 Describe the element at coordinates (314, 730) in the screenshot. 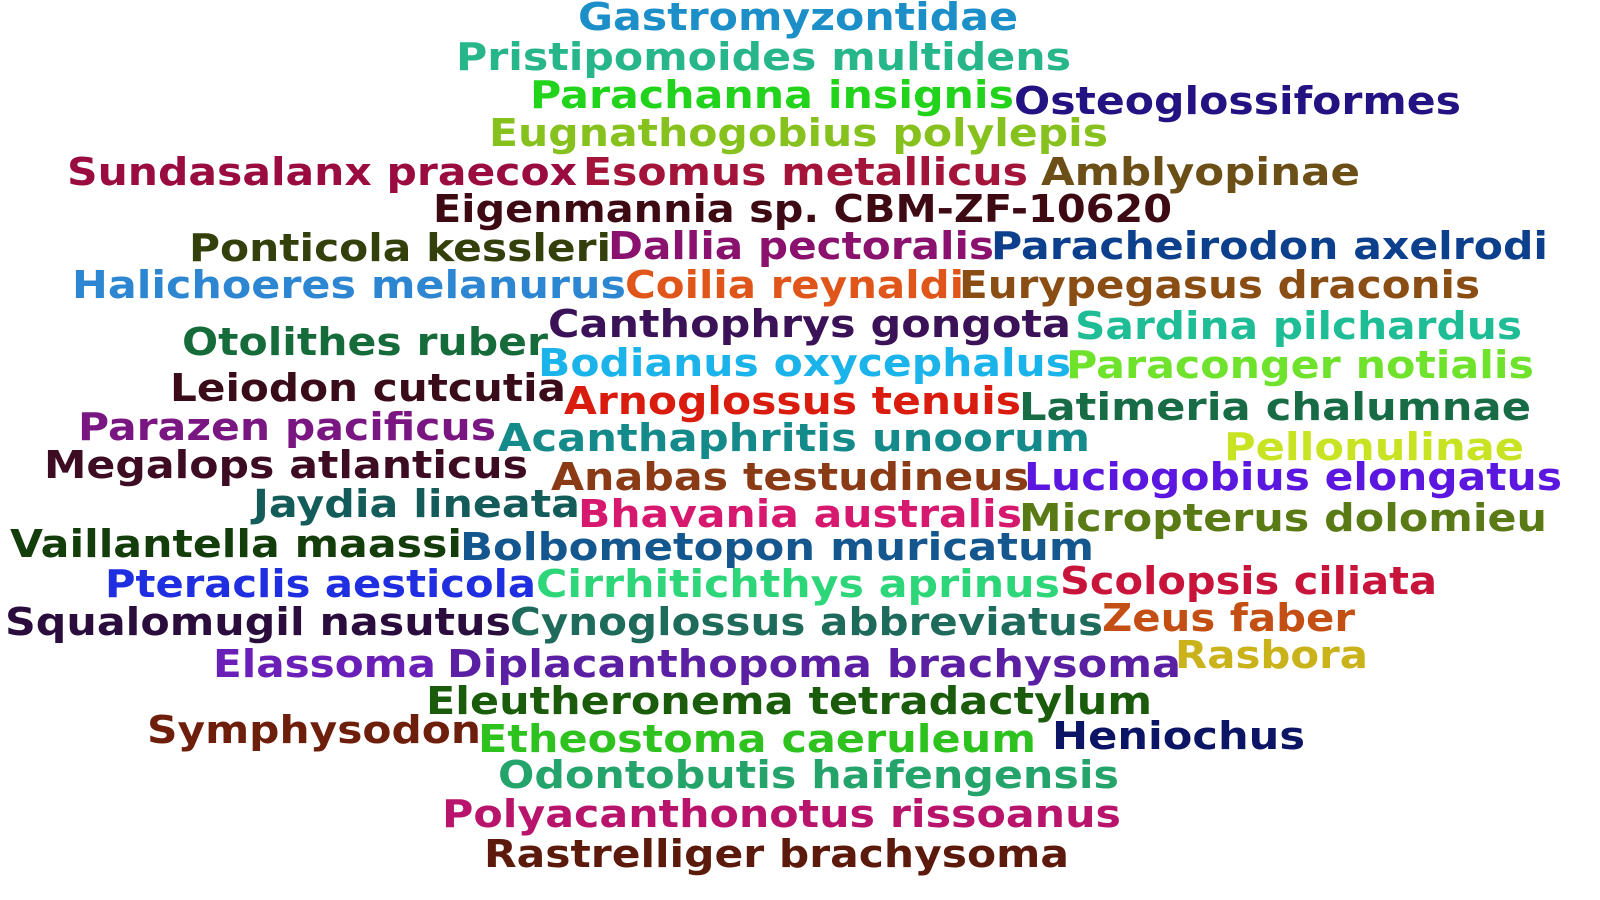

I see `word-symphysodon: Symphysodon` at that location.